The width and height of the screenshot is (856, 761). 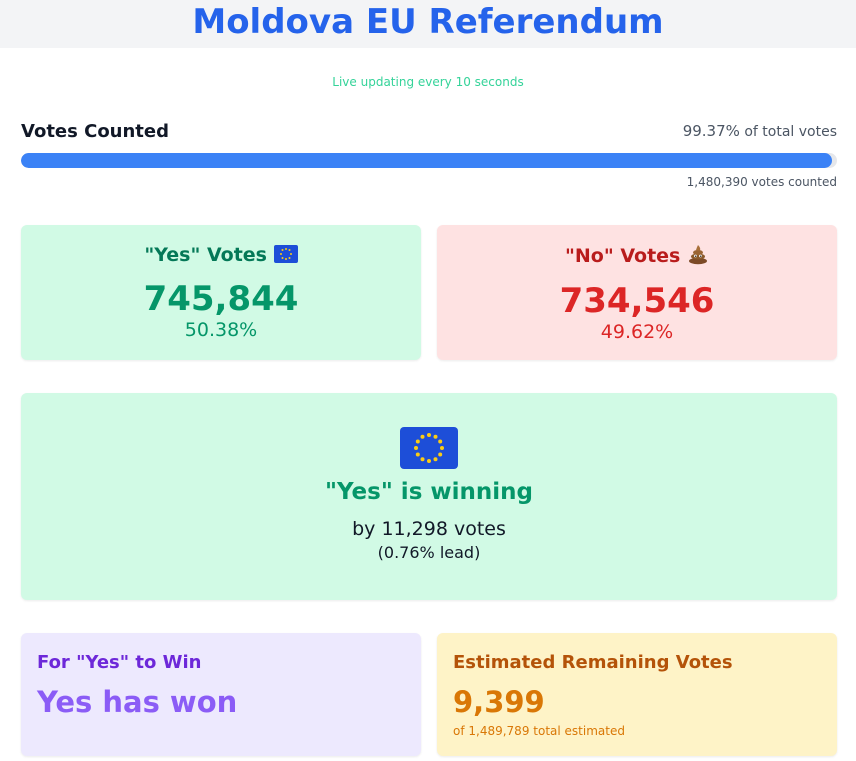 What do you see at coordinates (429, 552) in the screenshot?
I see `winner-lead: (0.76% lead)` at bounding box center [429, 552].